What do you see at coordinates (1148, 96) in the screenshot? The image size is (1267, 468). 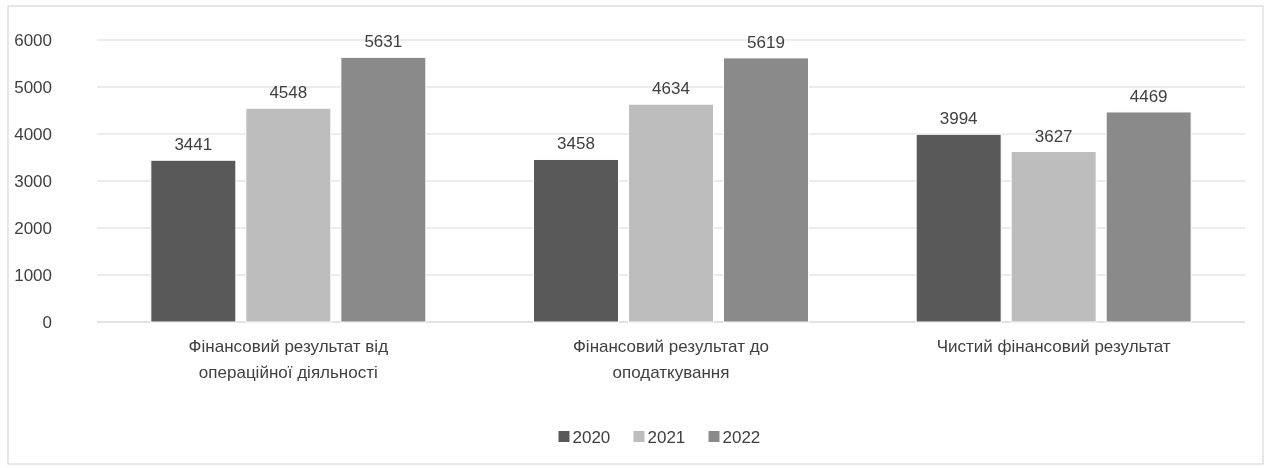 I see `data-label: 4469` at bounding box center [1148, 96].